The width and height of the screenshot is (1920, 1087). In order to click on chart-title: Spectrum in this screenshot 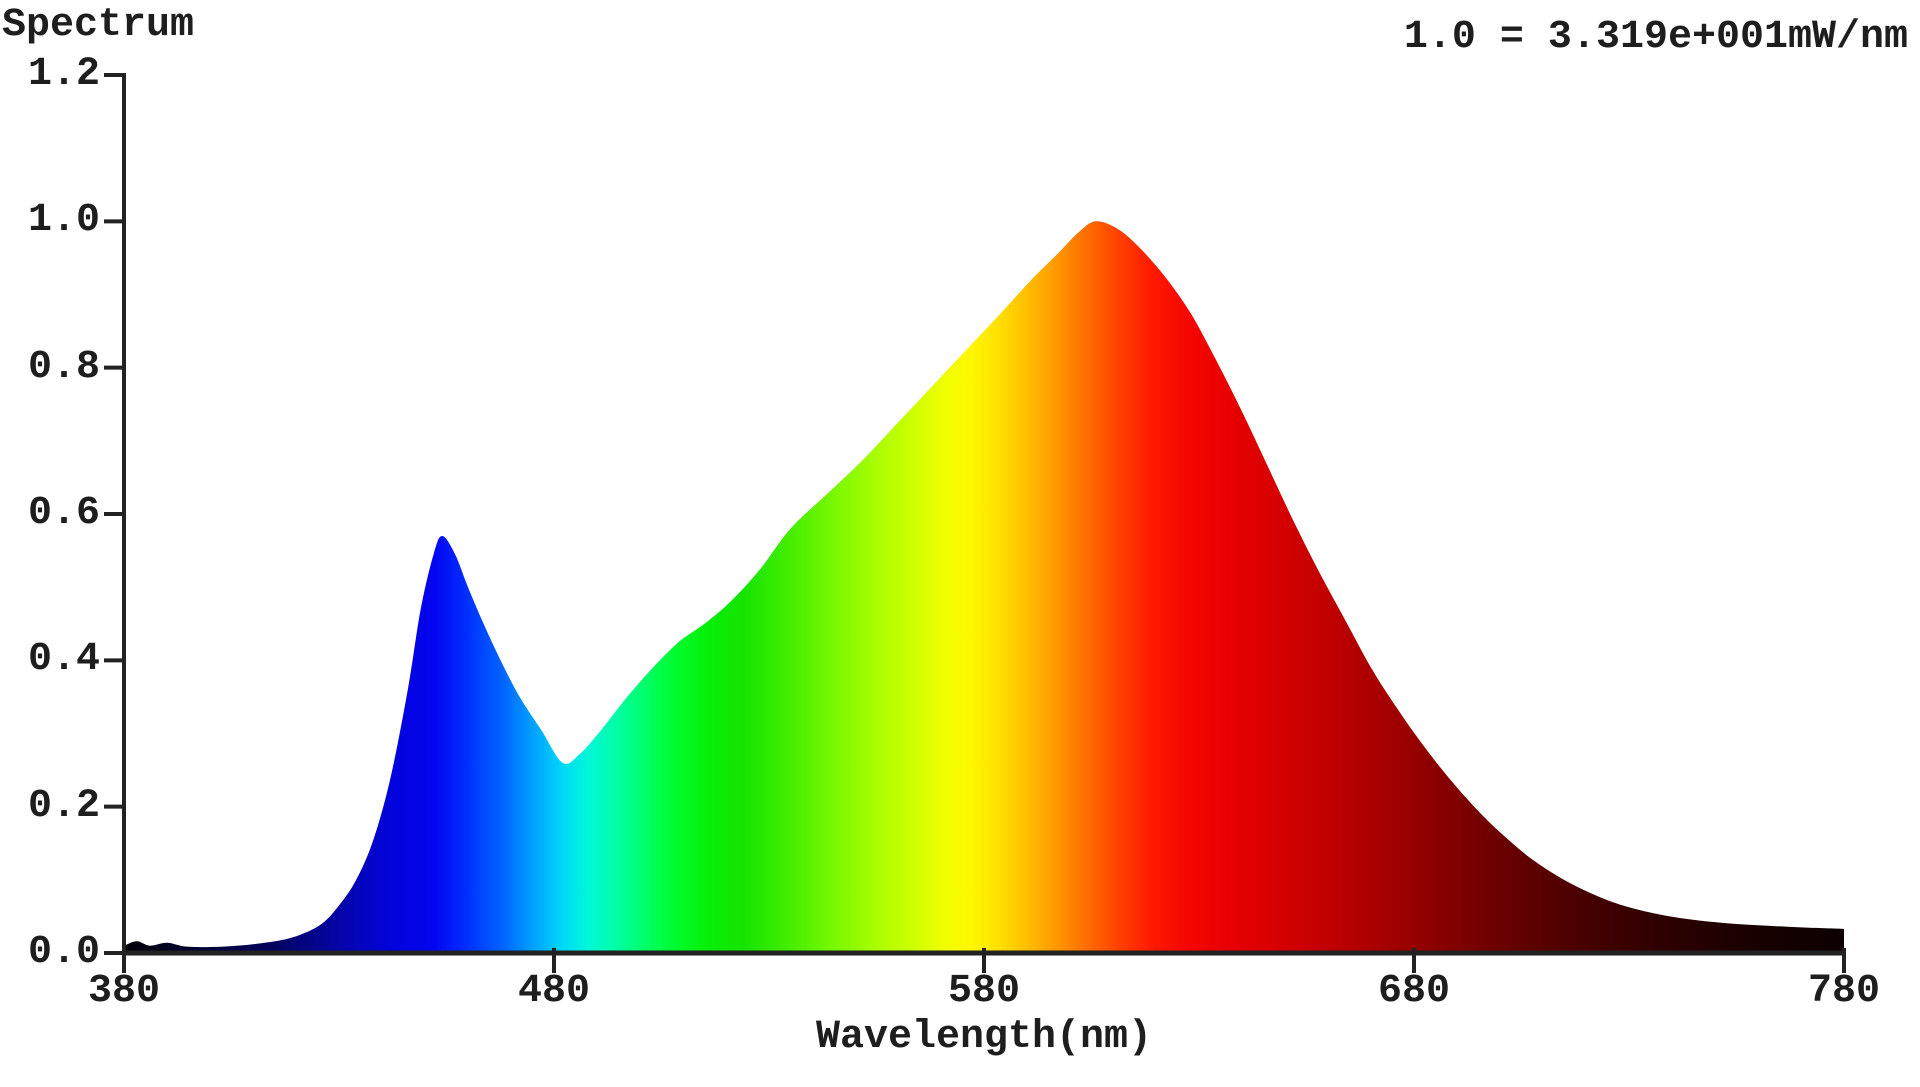, I will do `click(98, 25)`.